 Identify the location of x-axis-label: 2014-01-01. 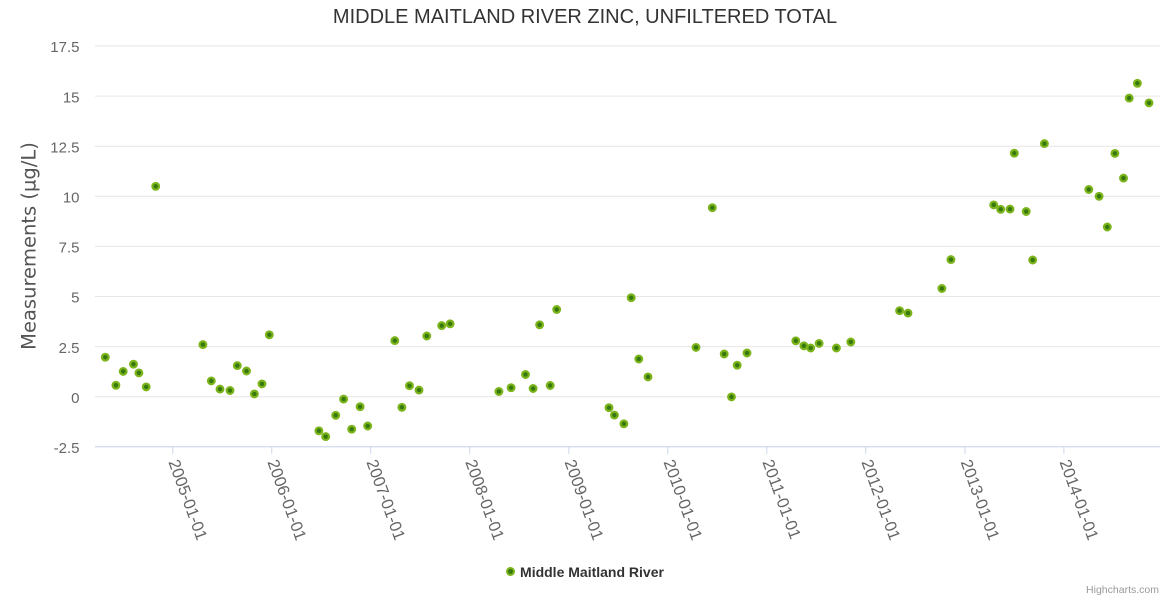
(1079, 499).